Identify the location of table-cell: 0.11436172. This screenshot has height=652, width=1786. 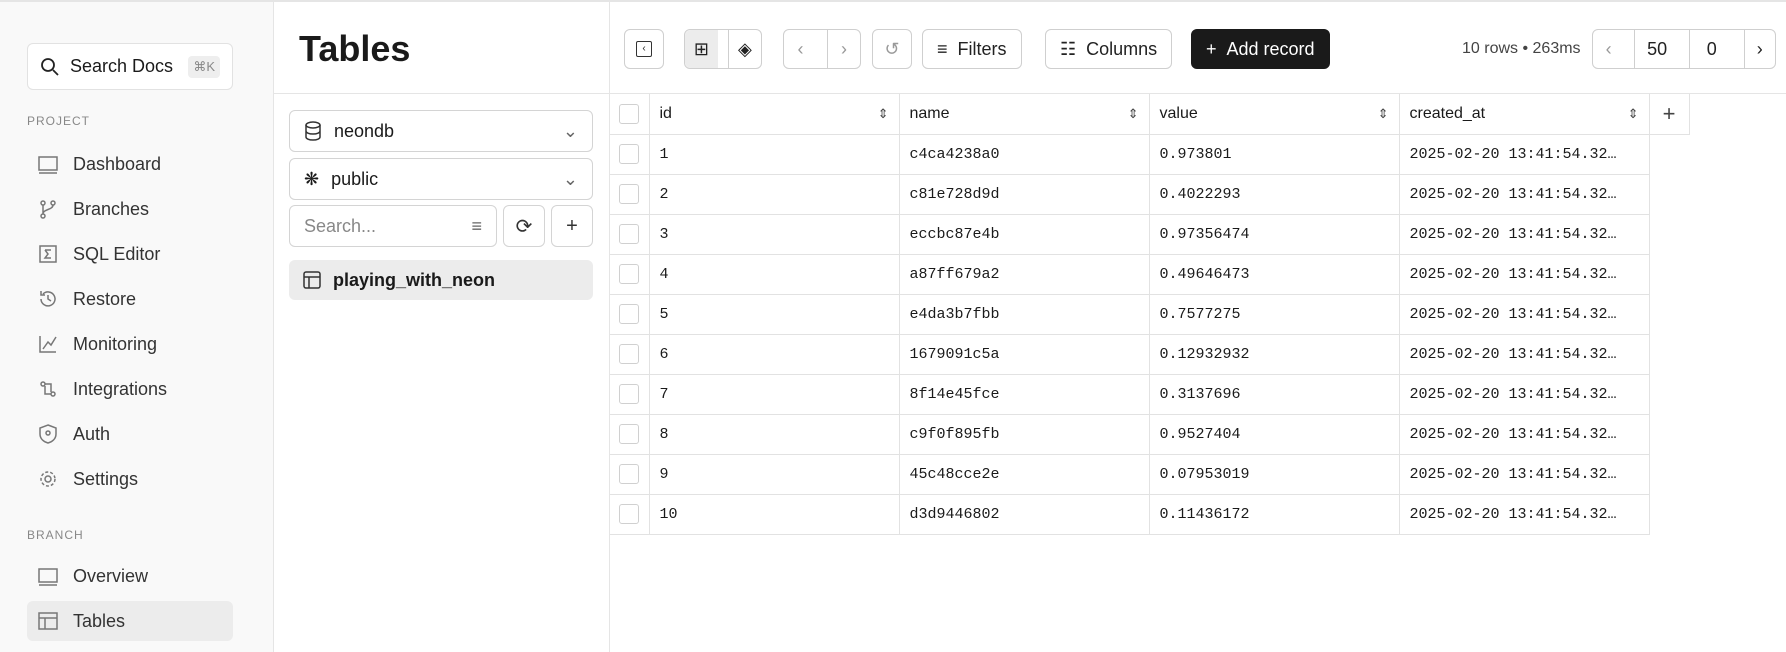
(1274, 514).